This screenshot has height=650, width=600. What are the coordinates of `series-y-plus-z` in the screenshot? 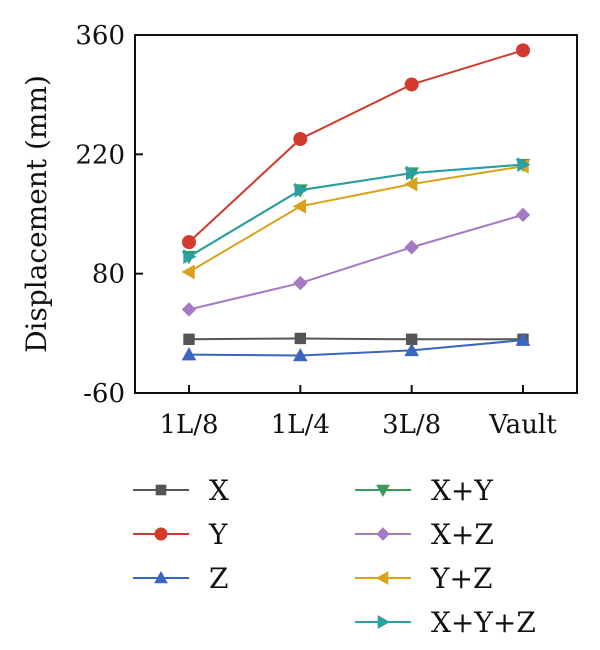 It's located at (355, 219).